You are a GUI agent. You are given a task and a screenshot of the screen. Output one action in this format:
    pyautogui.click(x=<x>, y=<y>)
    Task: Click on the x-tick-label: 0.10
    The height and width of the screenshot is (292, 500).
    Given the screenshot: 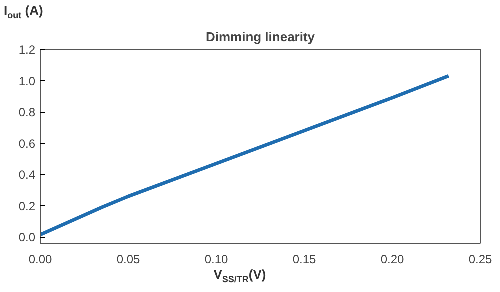 What is the action you would take?
    pyautogui.click(x=216, y=259)
    